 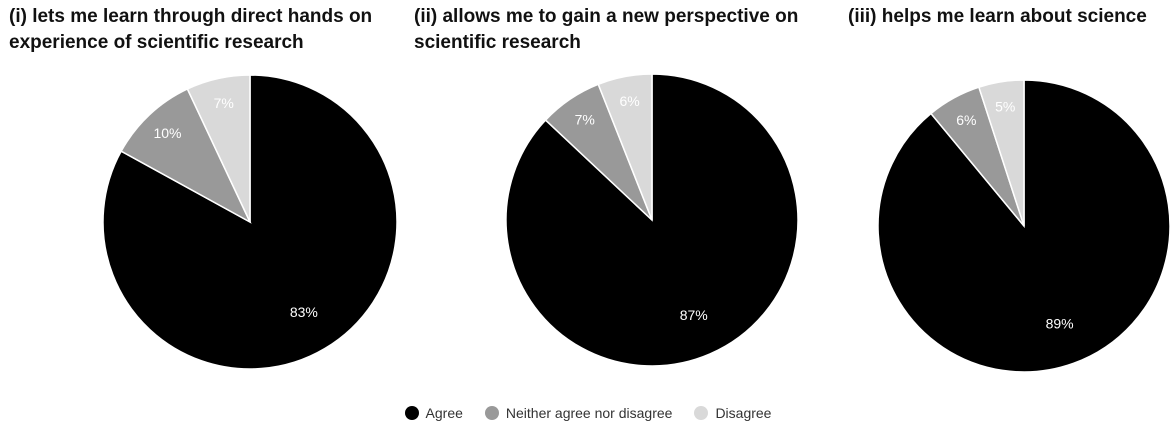 I want to click on legend-swatch-agree, so click(x=411, y=413).